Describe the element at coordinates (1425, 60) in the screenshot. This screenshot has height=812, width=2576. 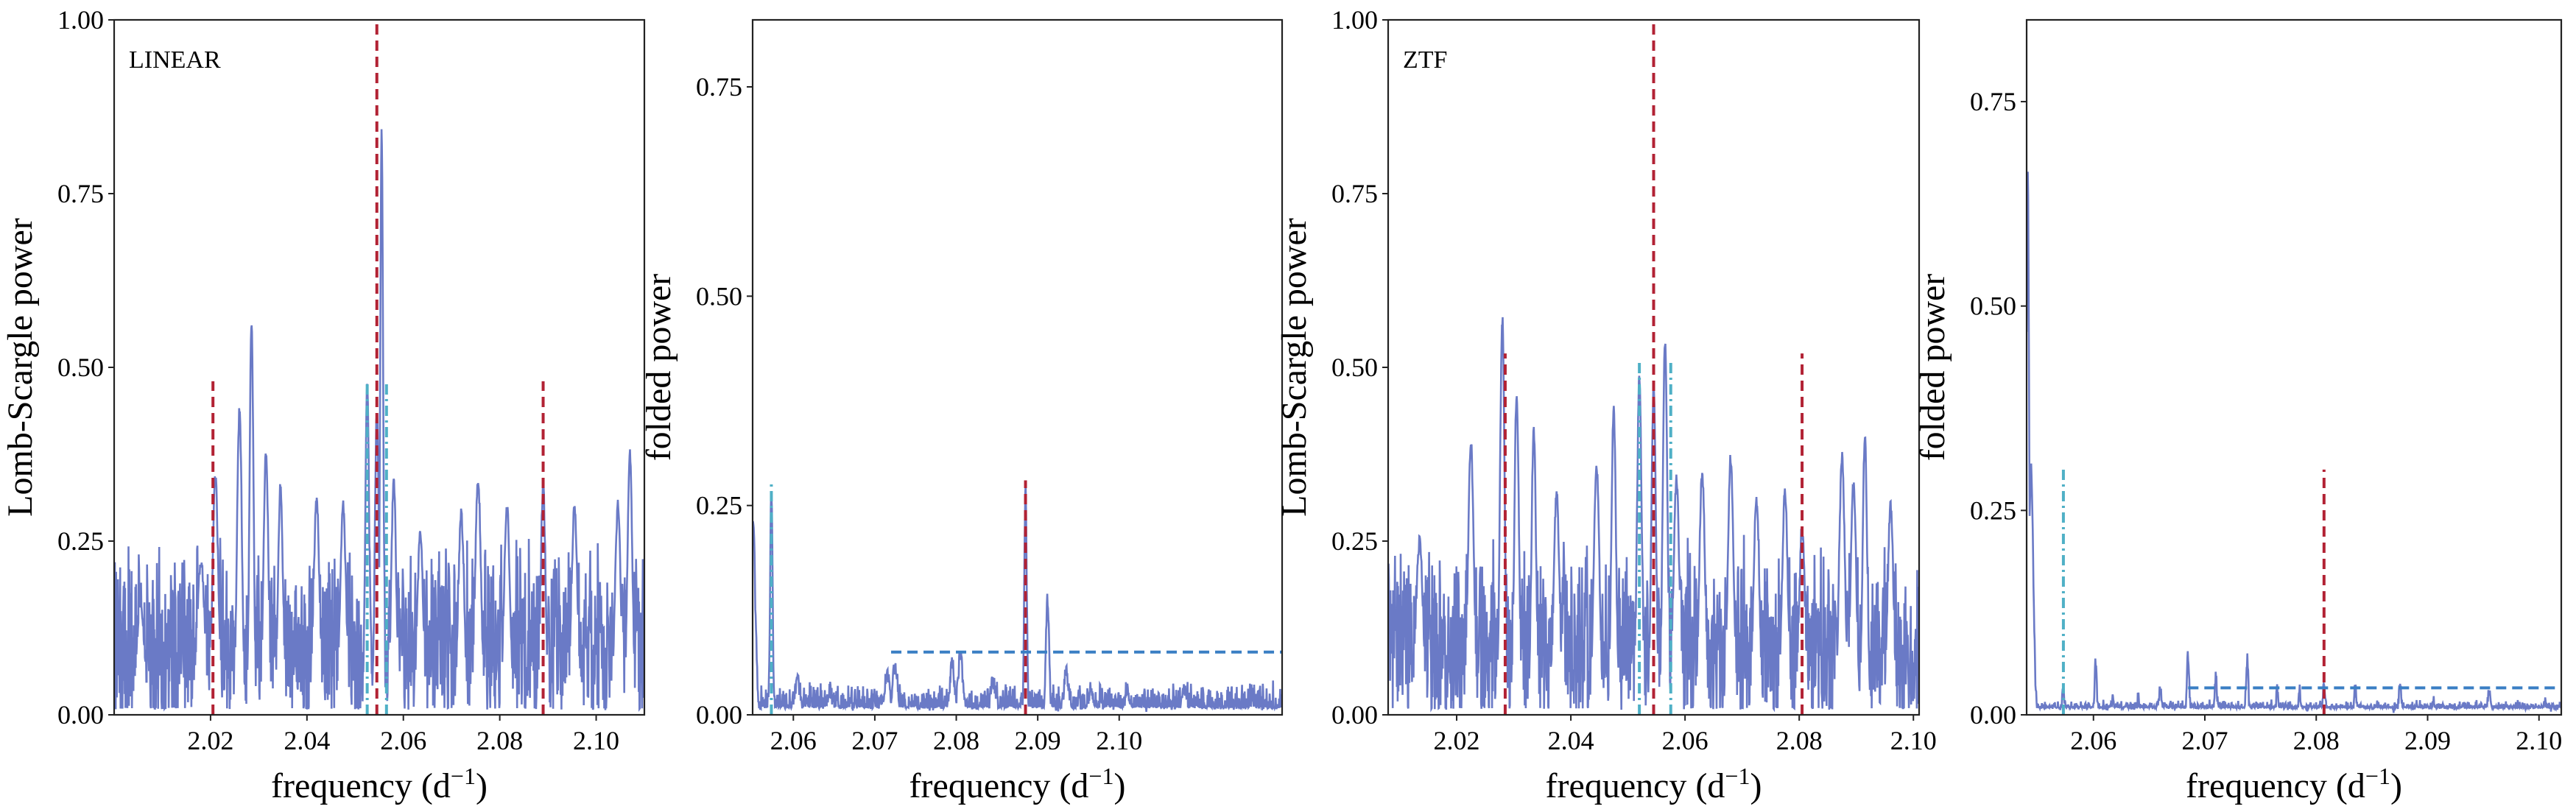
I see `panel-label: ZTF` at that location.